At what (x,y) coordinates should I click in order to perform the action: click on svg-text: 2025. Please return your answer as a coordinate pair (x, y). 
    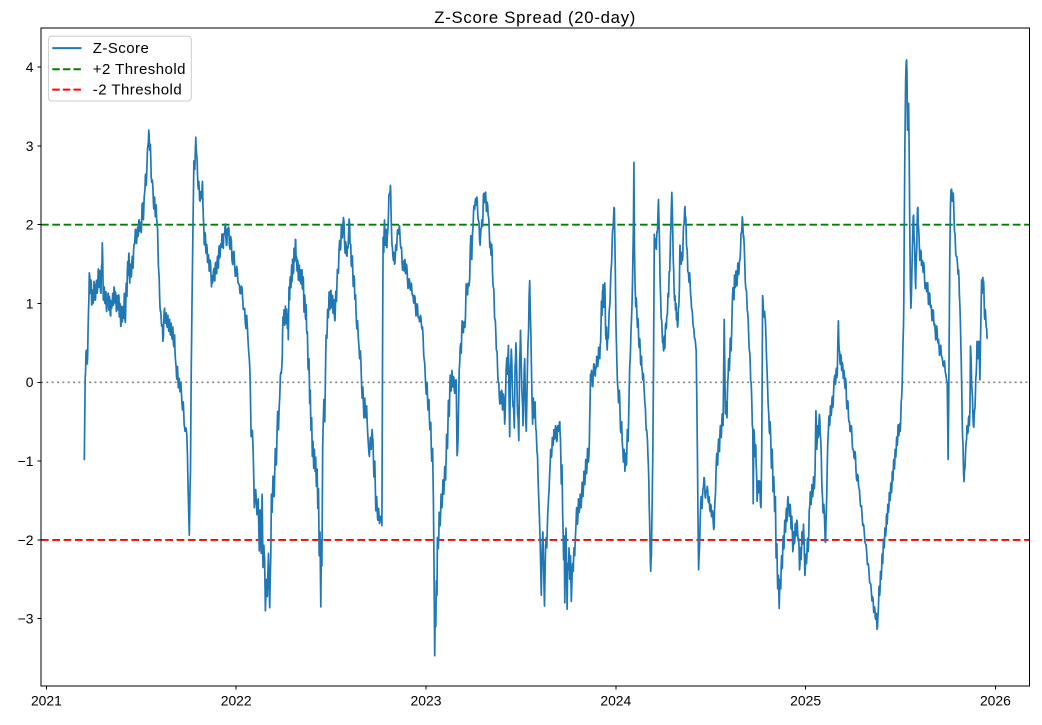
    Looking at the image, I should click on (805, 701).